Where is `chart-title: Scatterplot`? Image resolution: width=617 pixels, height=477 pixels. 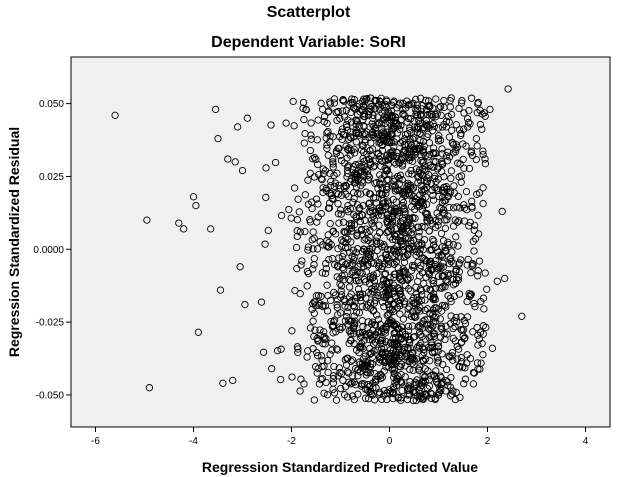
chart-title: Scatterplot is located at coordinates (309, 12).